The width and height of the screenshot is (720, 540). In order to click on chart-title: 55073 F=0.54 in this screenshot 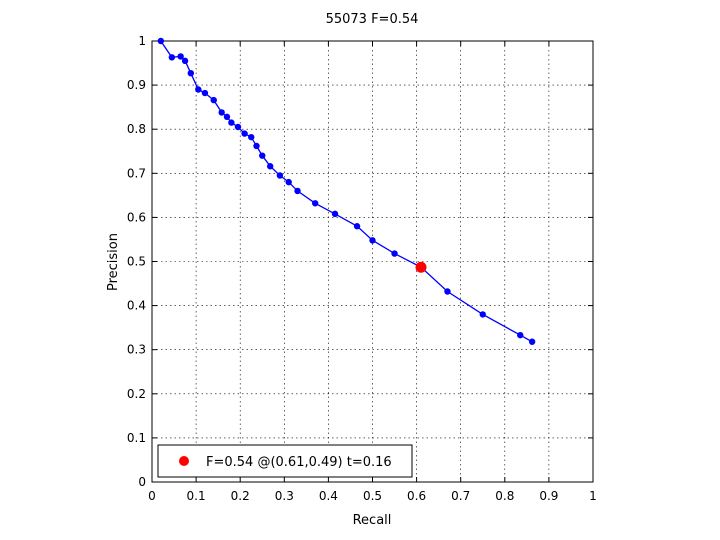, I will do `click(372, 19)`.